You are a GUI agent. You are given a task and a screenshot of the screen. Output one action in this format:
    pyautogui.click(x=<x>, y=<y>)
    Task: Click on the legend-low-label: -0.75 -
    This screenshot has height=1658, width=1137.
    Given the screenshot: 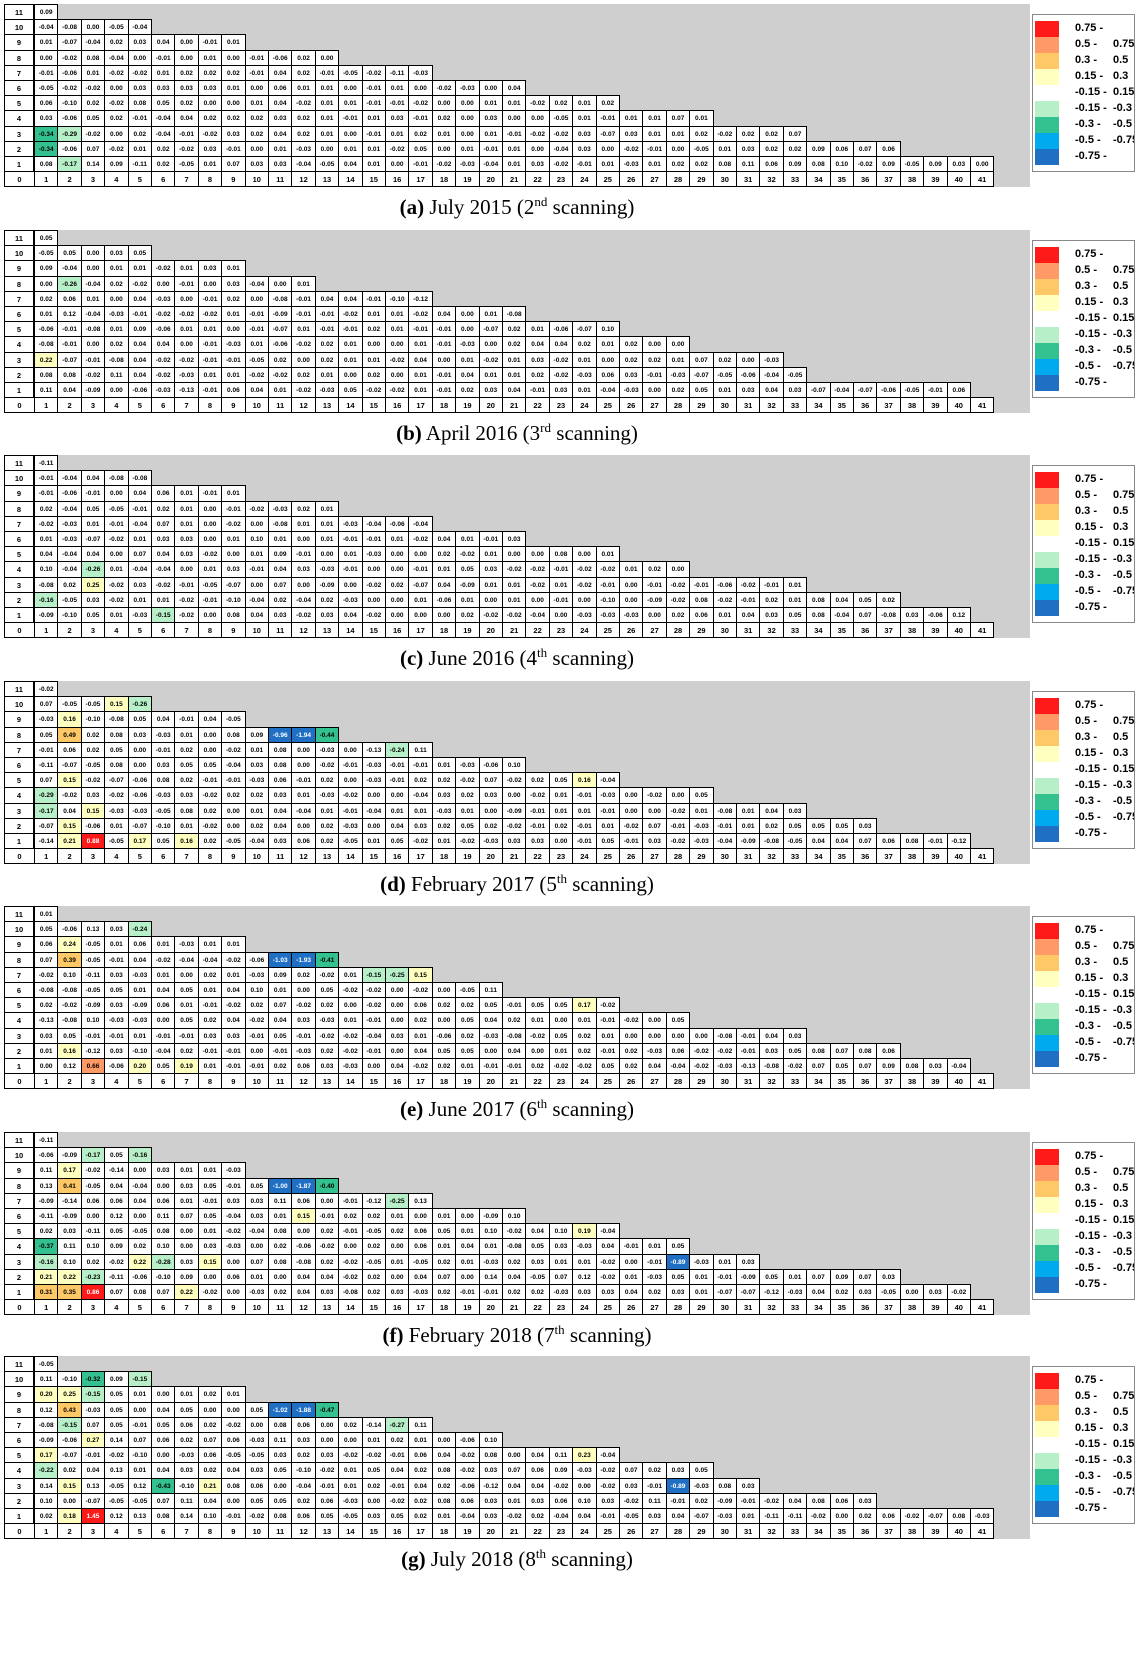 What is the action you would take?
    pyautogui.click(x=1091, y=607)
    